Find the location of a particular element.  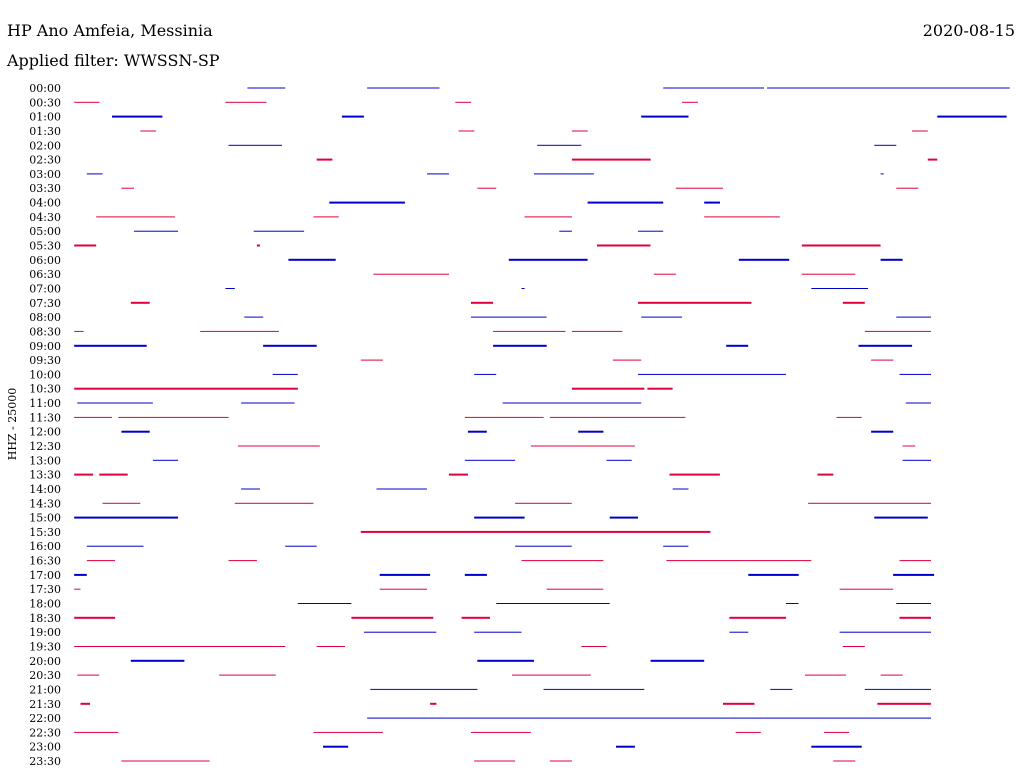

row-time-label: 07:00 is located at coordinates (45, 288).